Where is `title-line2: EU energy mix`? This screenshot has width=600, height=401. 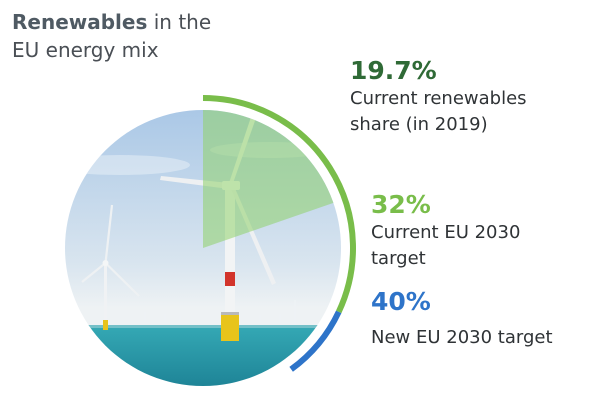
title-line2: EU energy mix is located at coordinates (85, 50).